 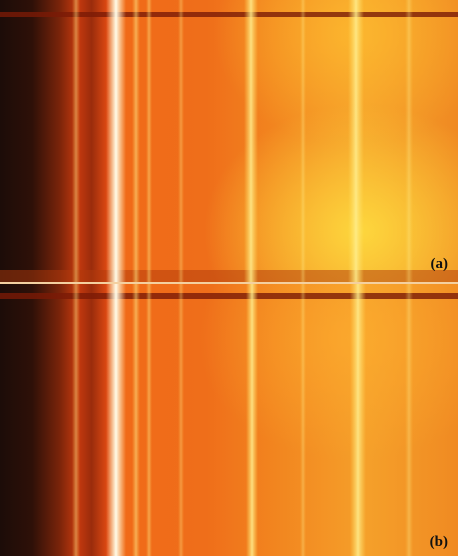 What do you see at coordinates (439, 542) in the screenshot?
I see `panel-label: (b)` at bounding box center [439, 542].